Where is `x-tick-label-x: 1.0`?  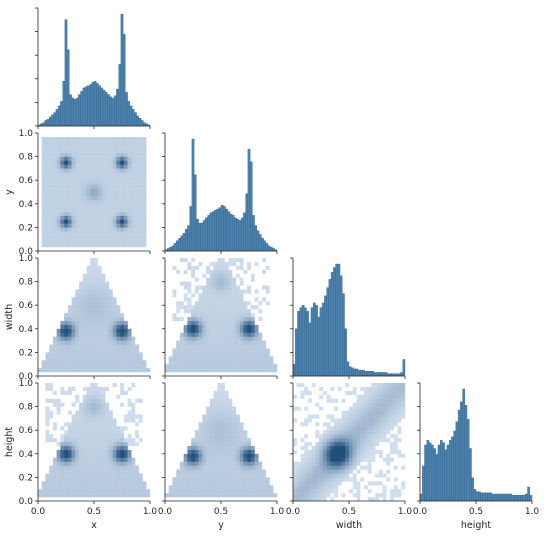
x-tick-label-x: 1.0 is located at coordinates (150, 512).